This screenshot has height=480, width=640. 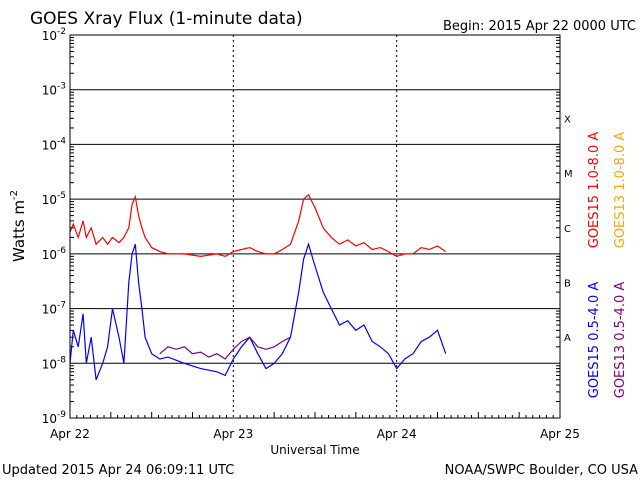 What do you see at coordinates (594, 340) in the screenshot?
I see `legend-entry: GOES15 0.5-4.0 A` at bounding box center [594, 340].